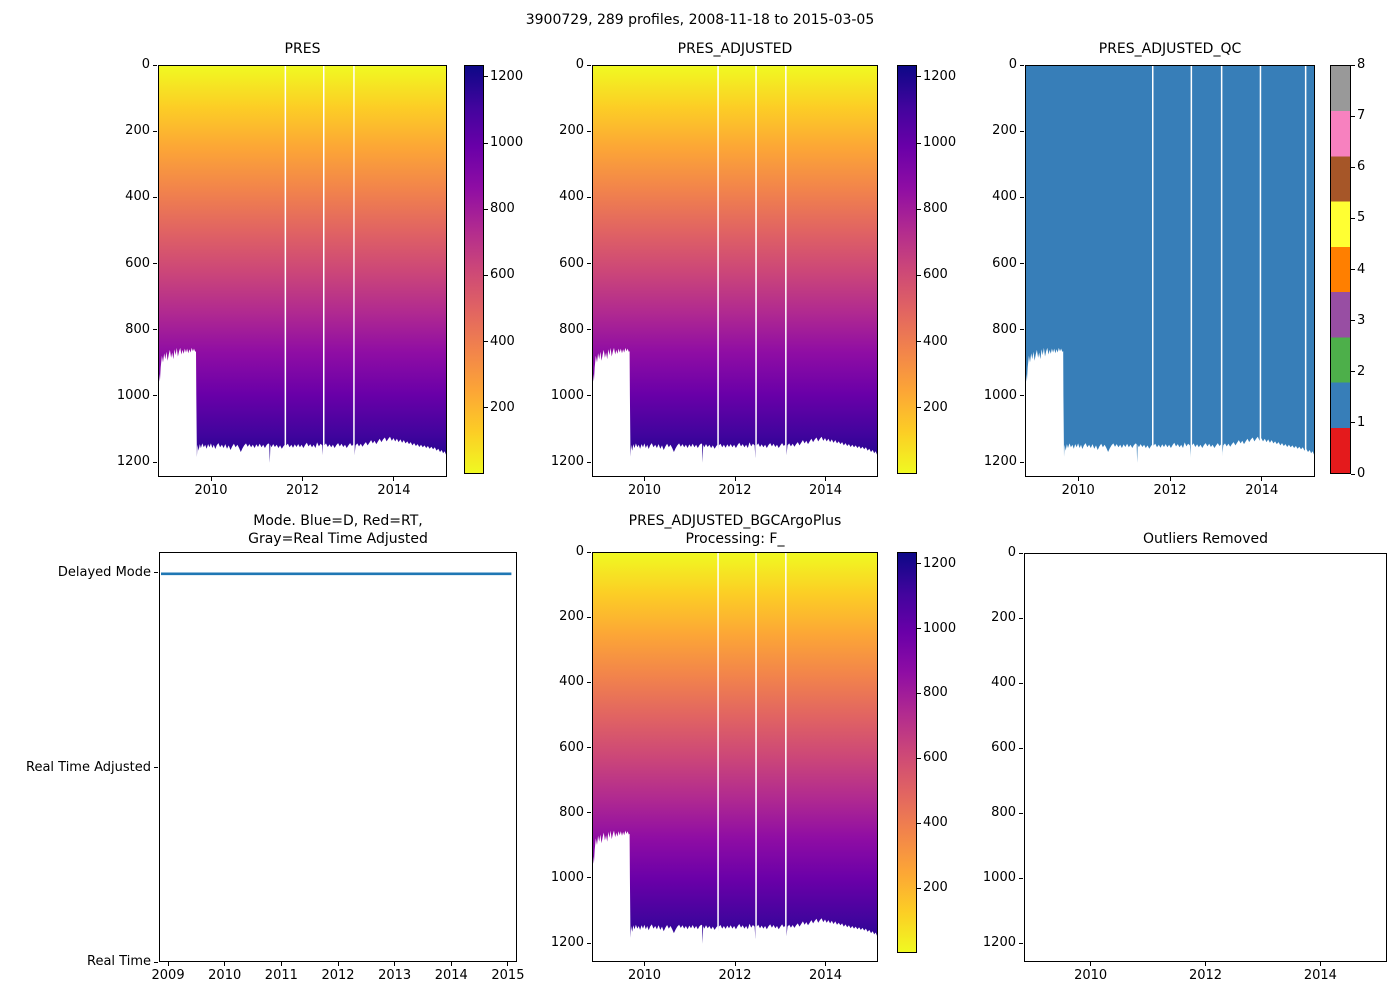  I want to click on x-tick-label: 2009, so click(168, 975).